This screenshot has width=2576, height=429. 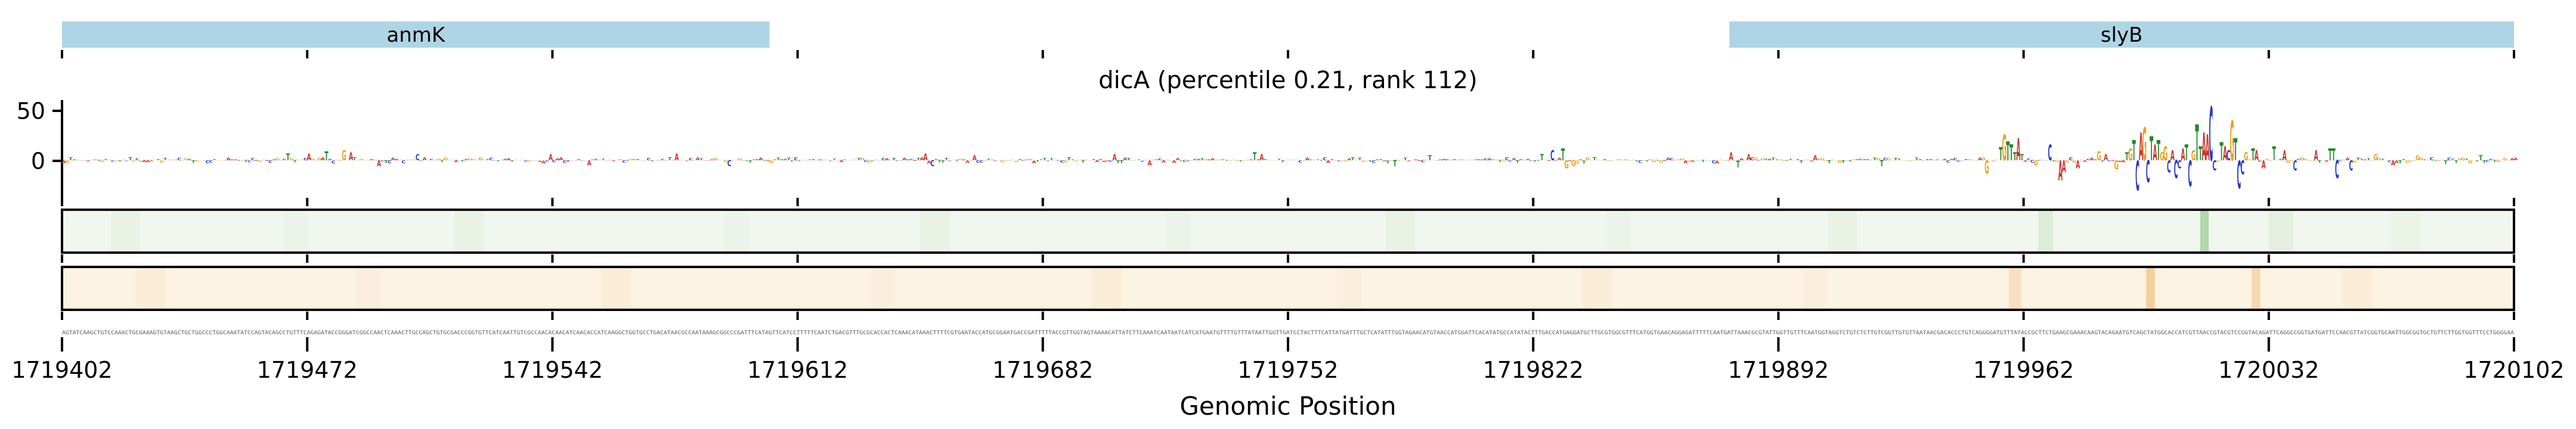 I want to click on track-beige-stripe, so click(x=150, y=288).